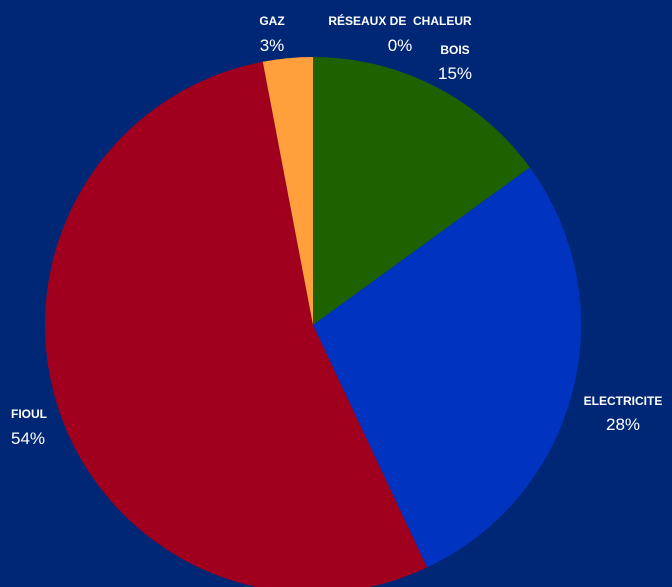  I want to click on pie-slice-gaz, so click(287, 191).